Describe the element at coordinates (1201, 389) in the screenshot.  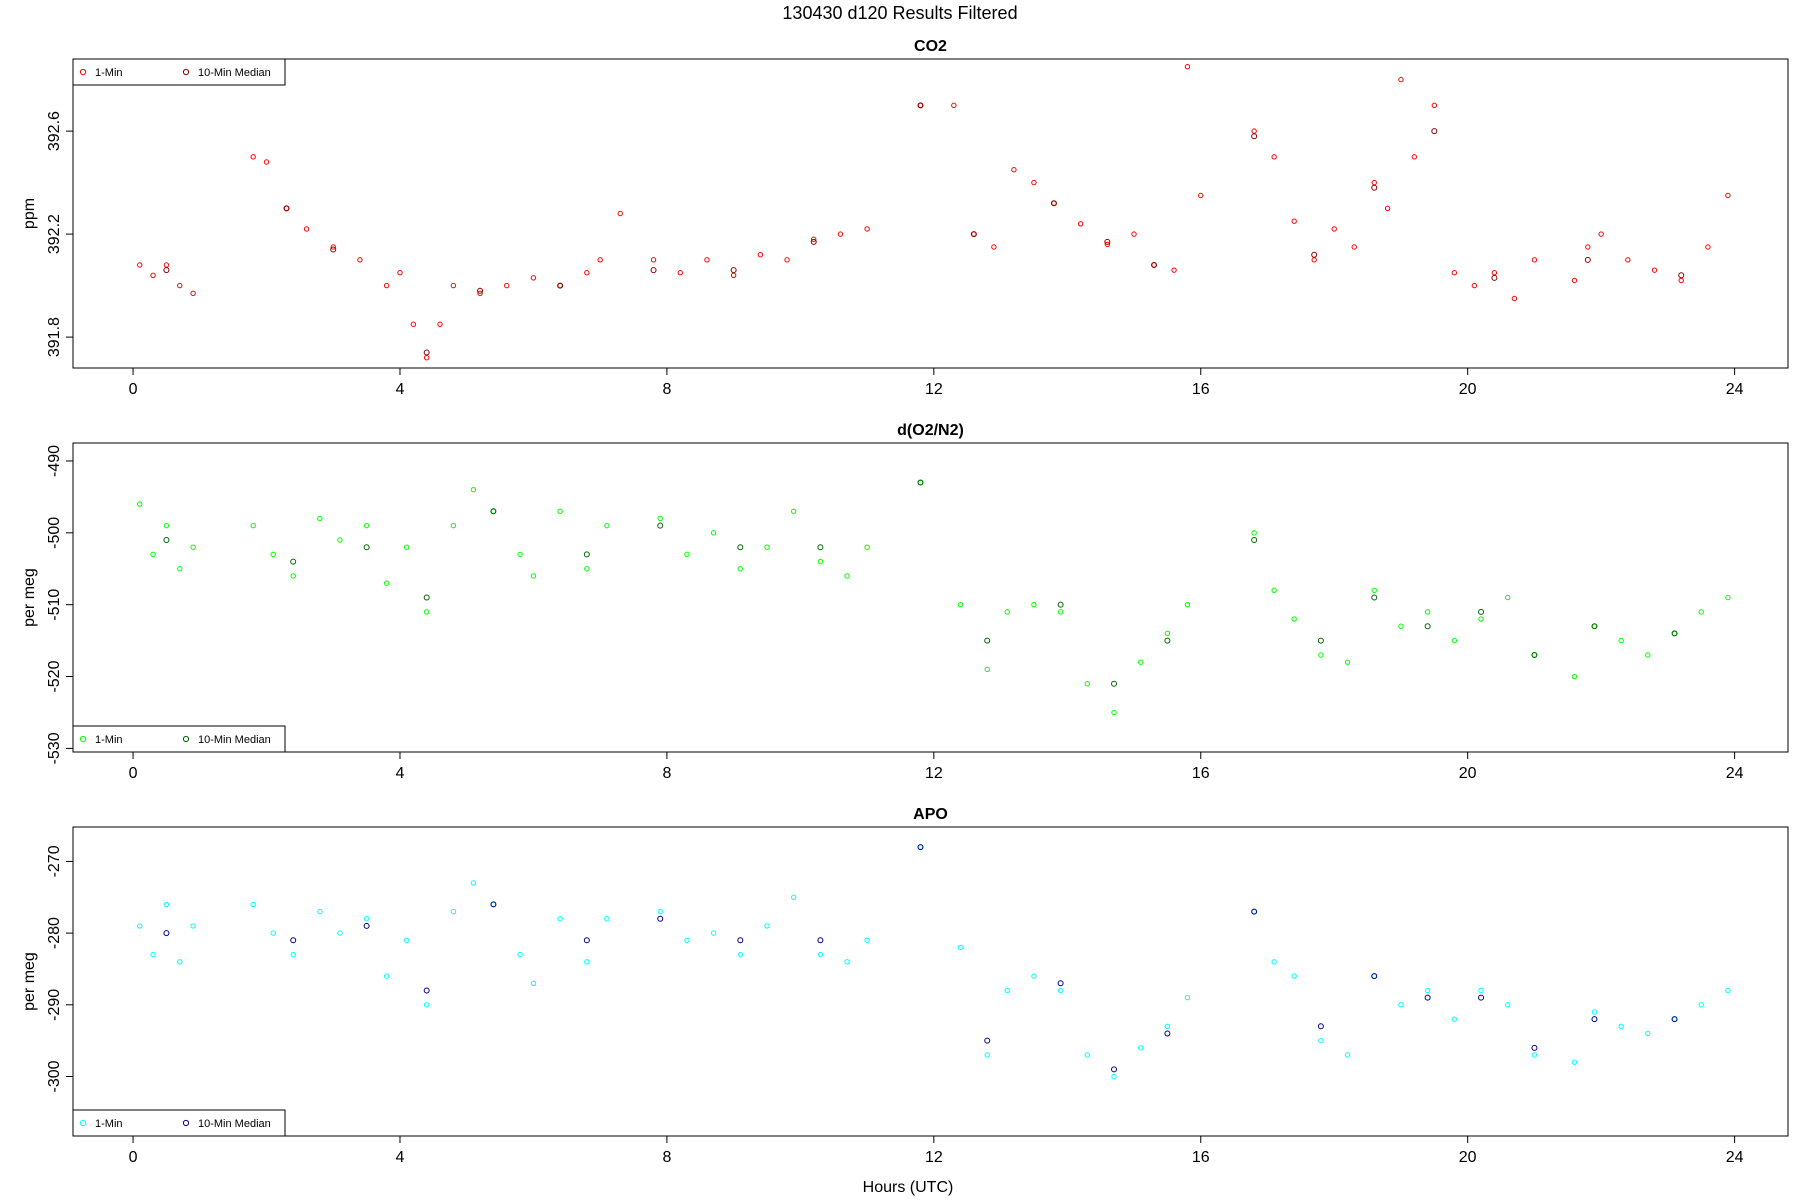
I see `x-tick-label: 16` at that location.